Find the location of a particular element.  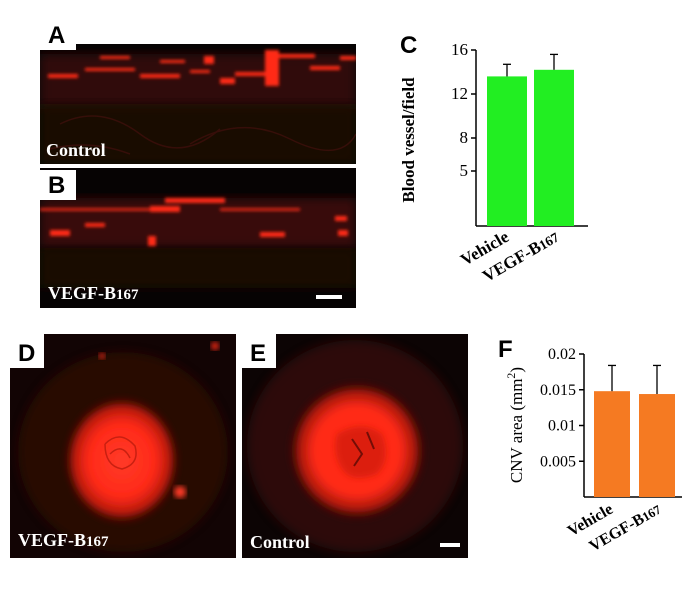

panel-b-label-main: VEGF-B is located at coordinates (82, 293).